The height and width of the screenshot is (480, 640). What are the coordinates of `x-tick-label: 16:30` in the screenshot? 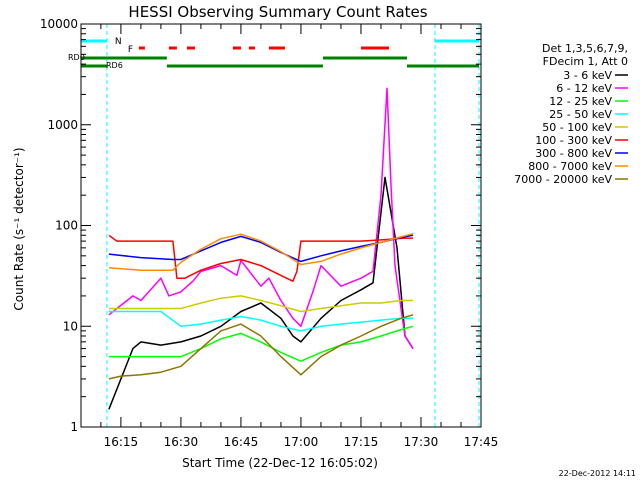 It's located at (181, 442).